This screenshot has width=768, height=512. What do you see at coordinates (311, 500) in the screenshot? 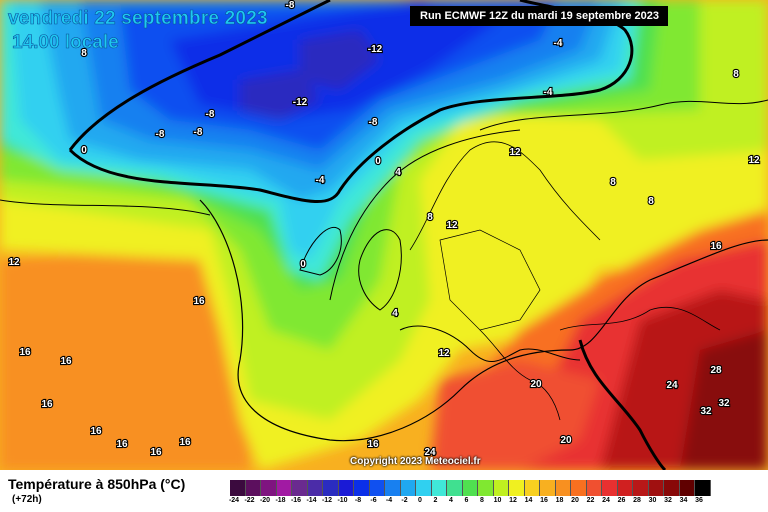
I see `scale-tick-label: -14` at bounding box center [311, 500].